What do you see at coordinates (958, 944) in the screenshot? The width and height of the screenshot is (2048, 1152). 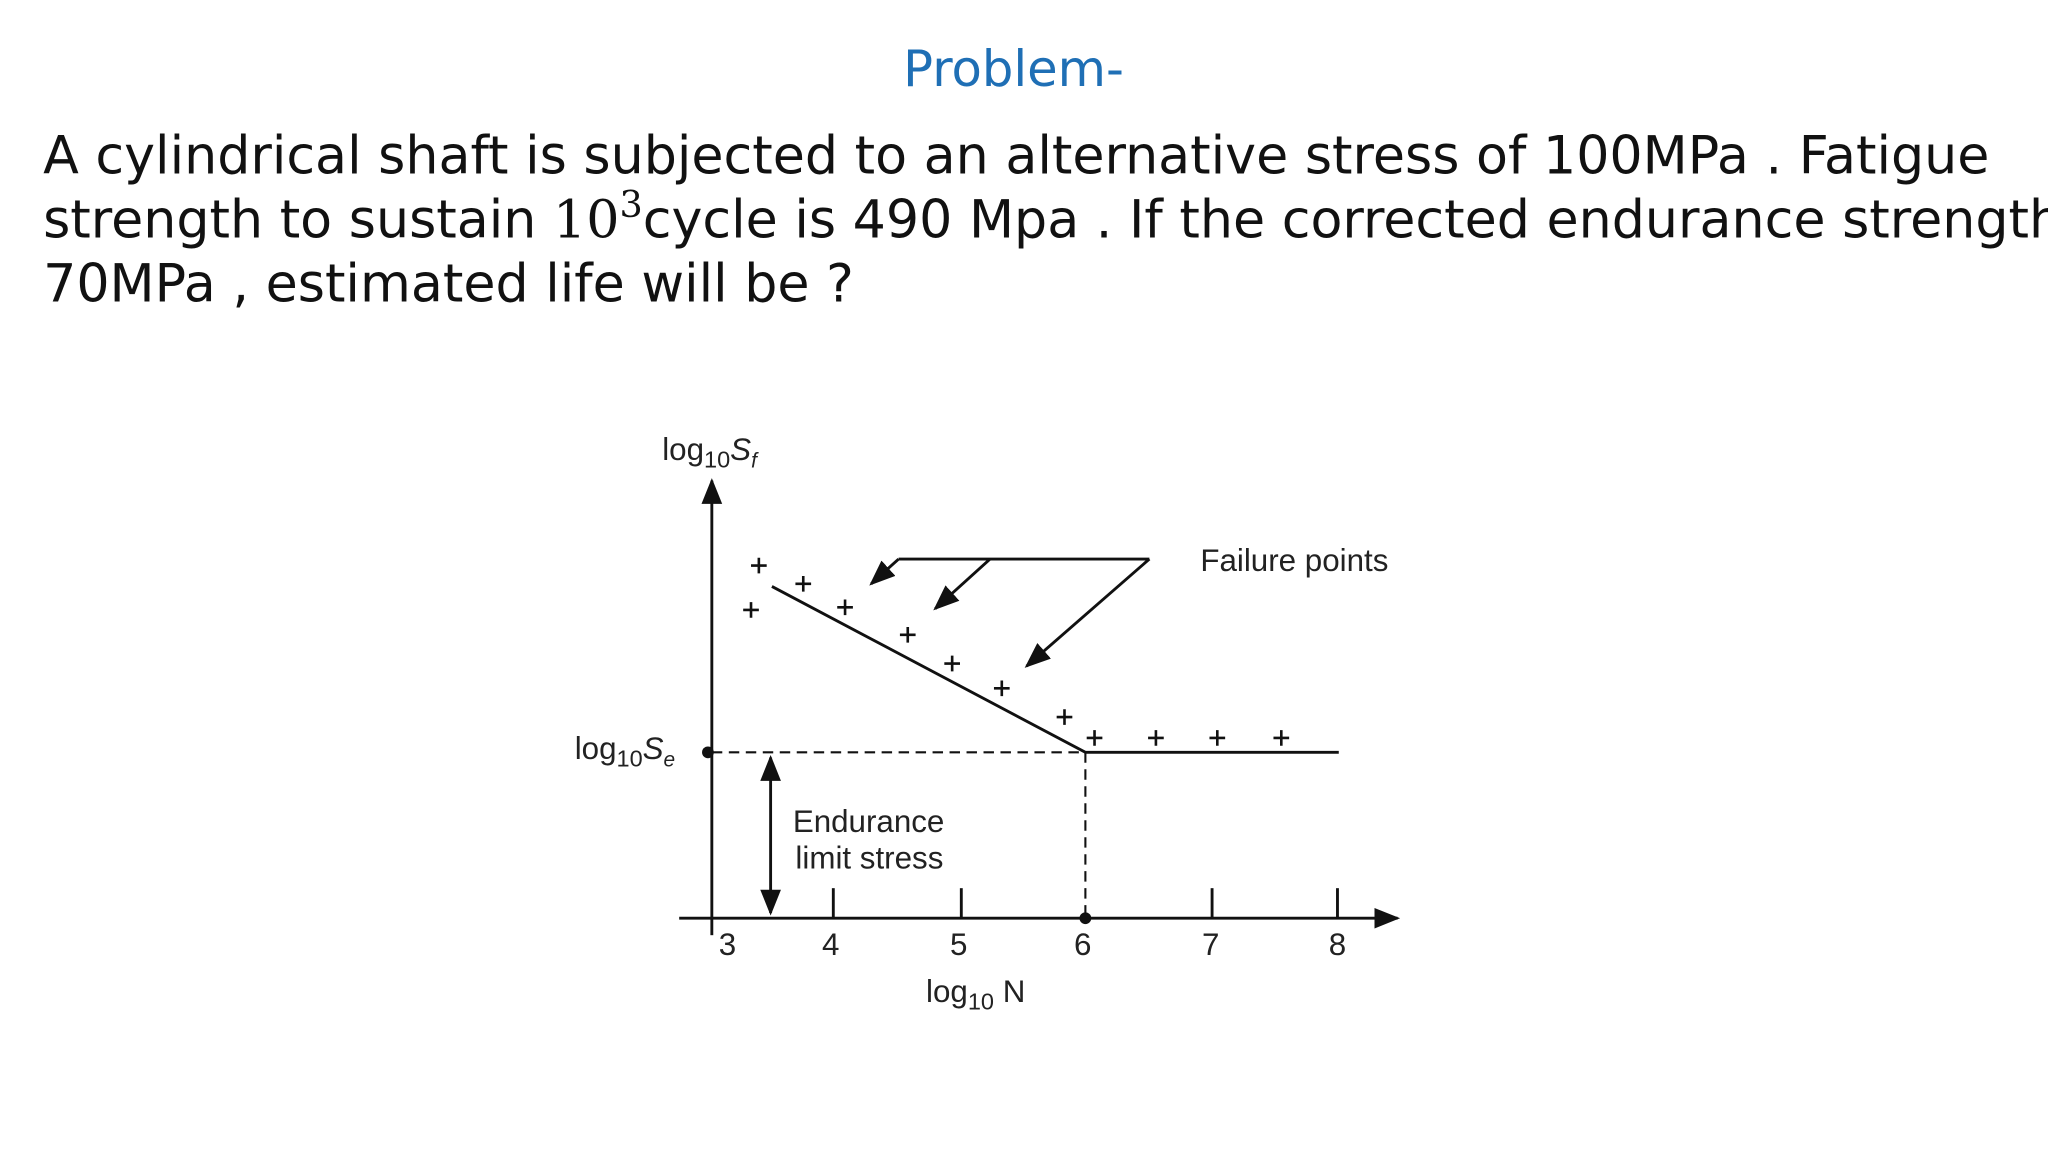 I see `x-tick-label: 5` at bounding box center [958, 944].